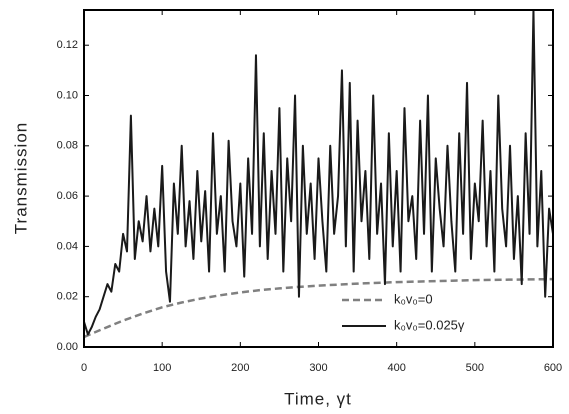 This screenshot has width=569, height=414. Describe the element at coordinates (67, 45) in the screenshot. I see `y-tick-label: 0.12` at that location.